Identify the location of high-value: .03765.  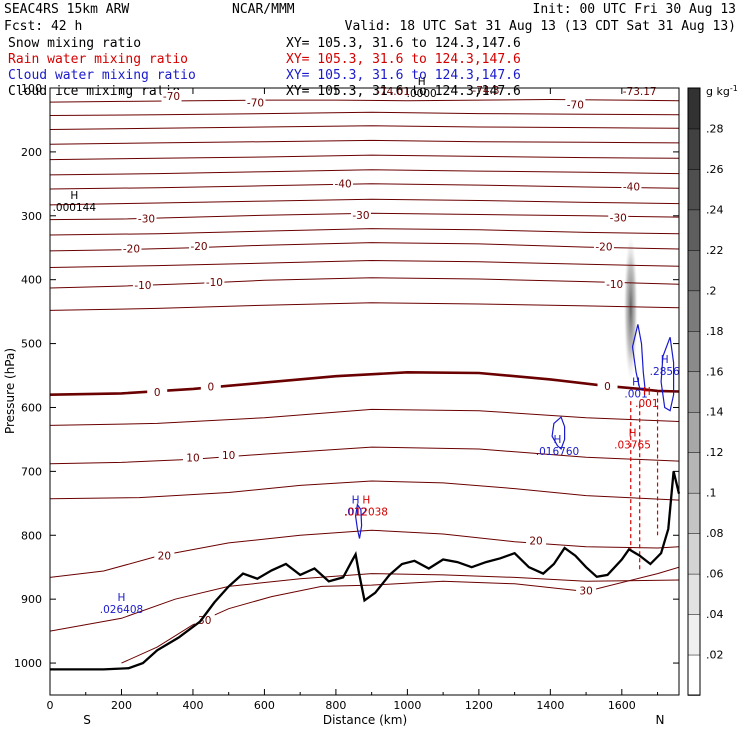
(632, 446).